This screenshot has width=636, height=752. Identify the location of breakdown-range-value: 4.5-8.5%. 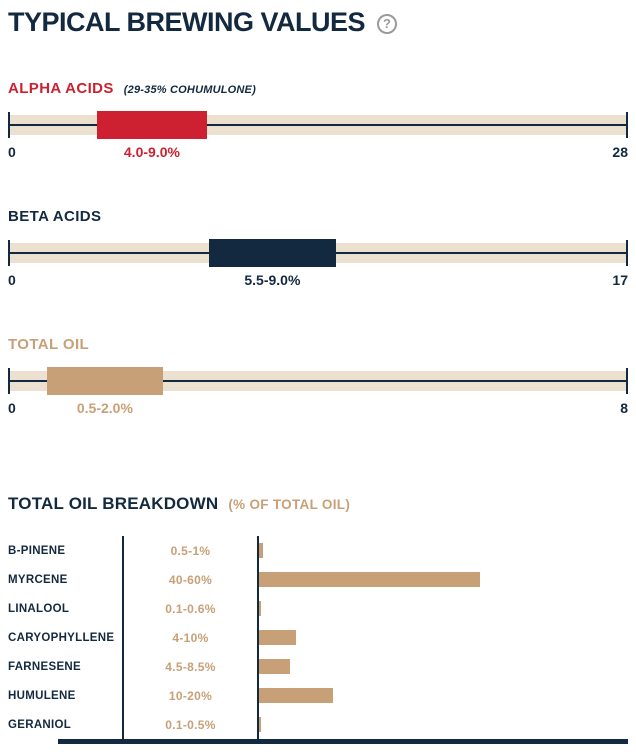
(189, 666).